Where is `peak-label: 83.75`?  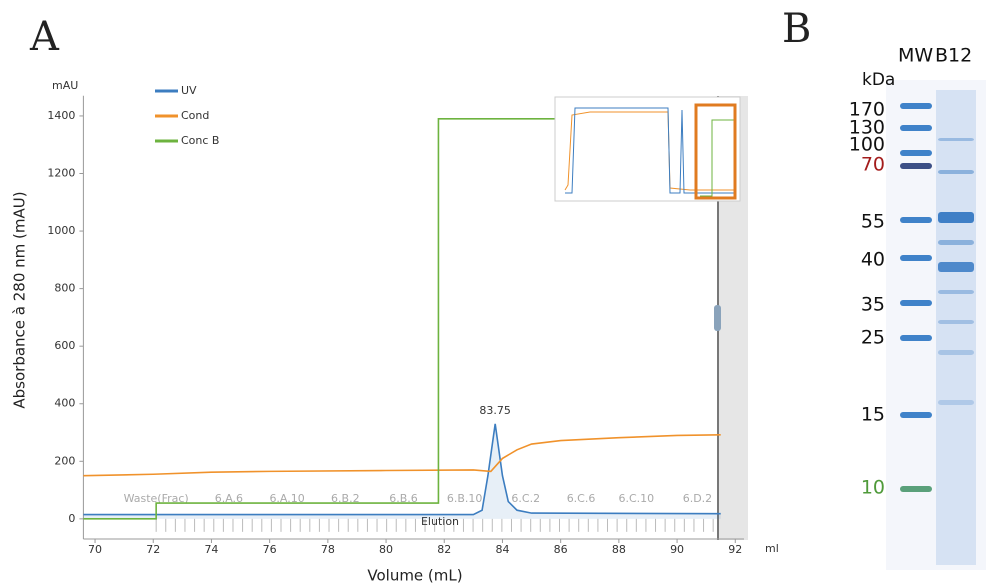 peak-label: 83.75 is located at coordinates (495, 410).